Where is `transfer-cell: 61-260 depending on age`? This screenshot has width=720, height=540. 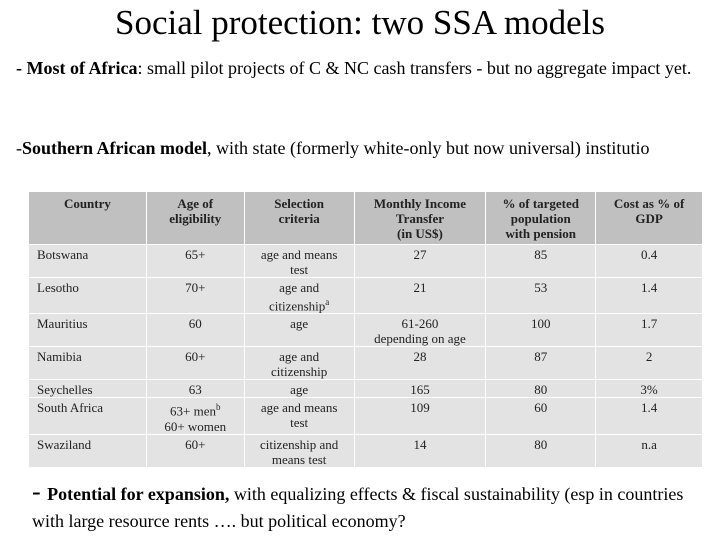
transfer-cell: 61-260 depending on age is located at coordinates (420, 330).